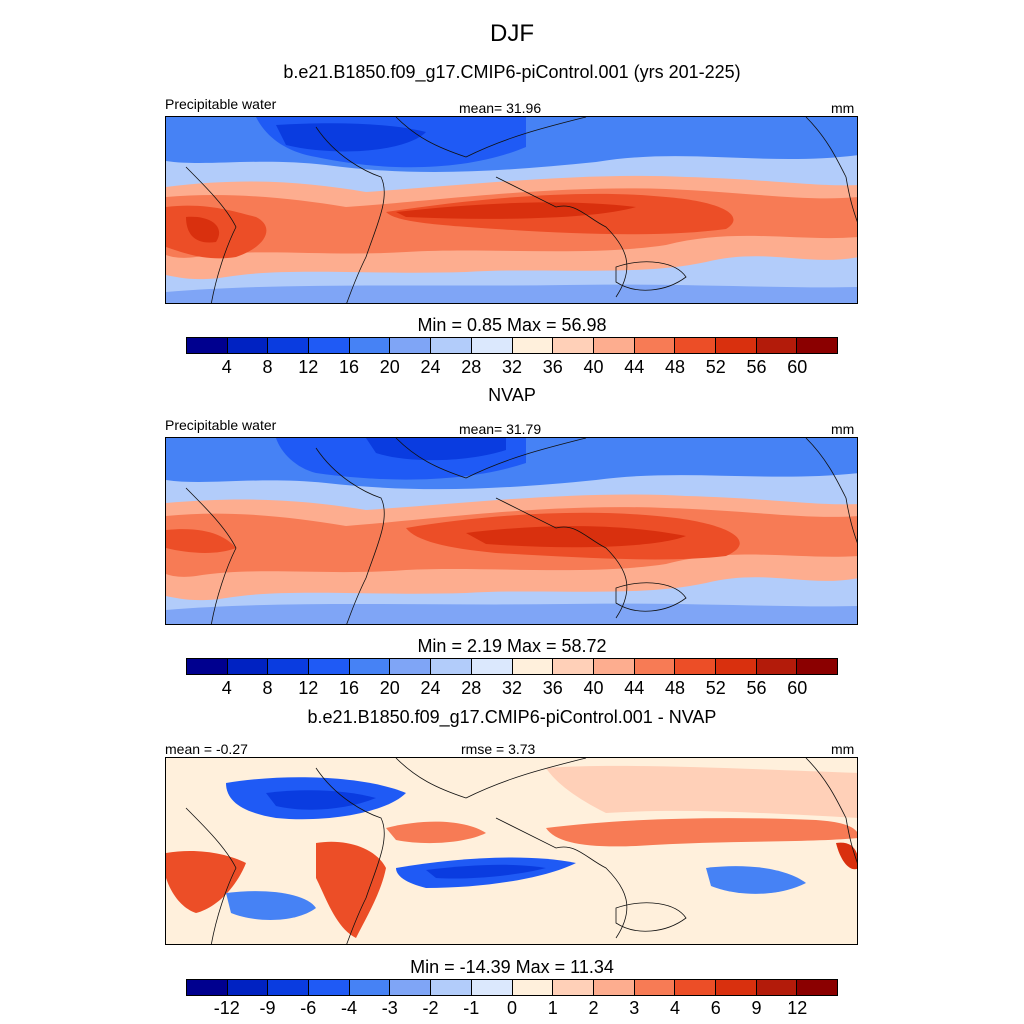 The width and height of the screenshot is (1024, 1024). I want to click on panel-2-min-max: Min = 2.19 Max = 58.72, so click(512, 646).